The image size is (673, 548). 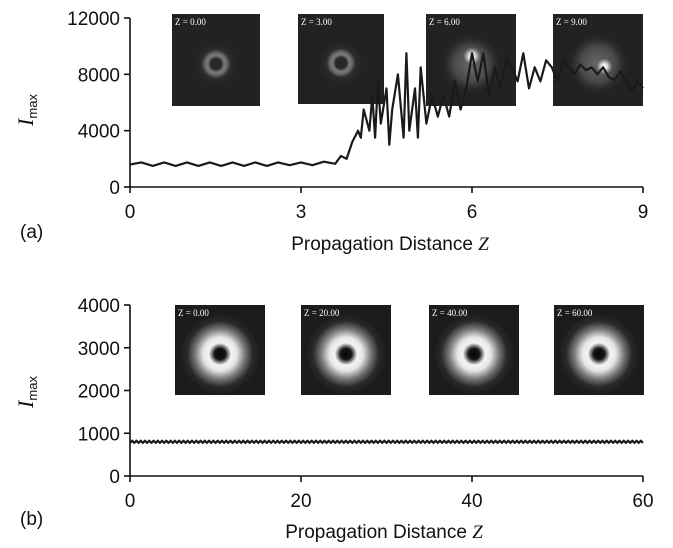 I want to click on inset-label: Z = 40.00, so click(x=450, y=313).